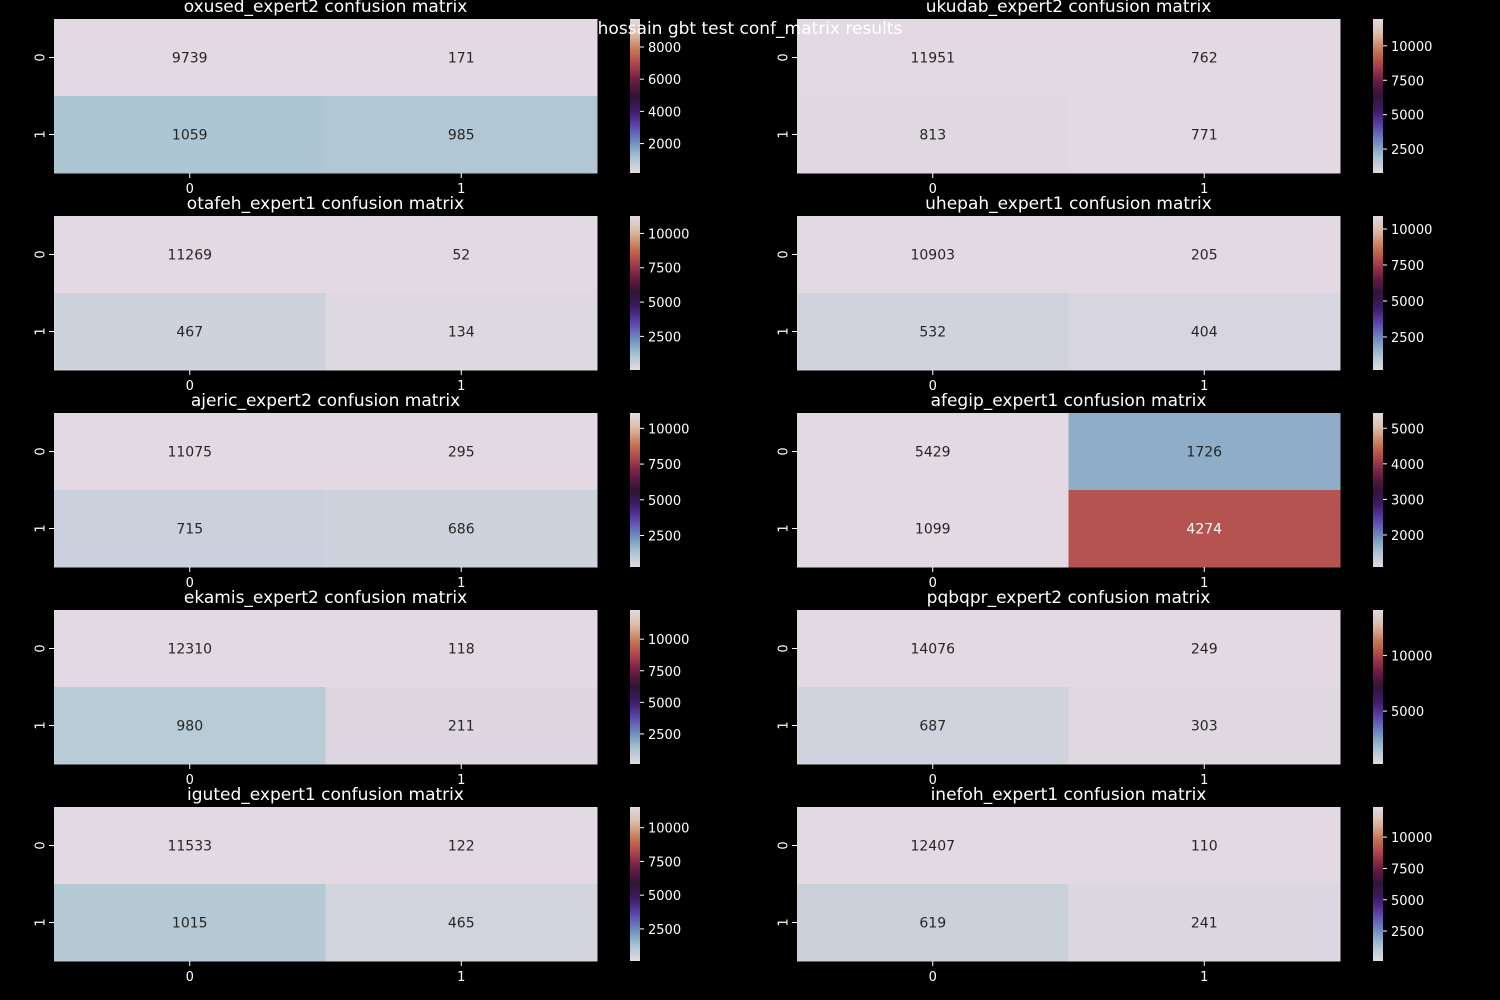  I want to click on cell-value-label: 9739, so click(190, 59).